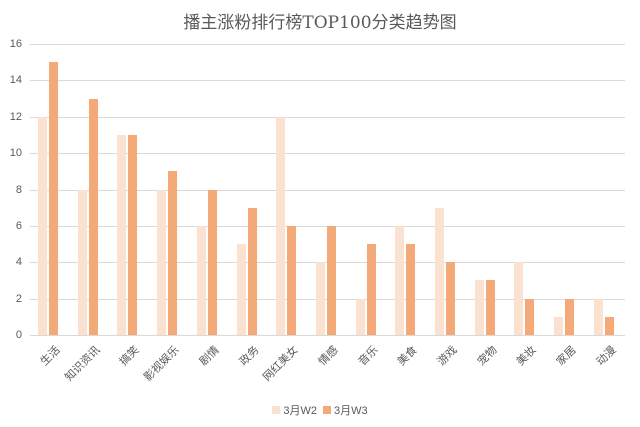 The height and width of the screenshot is (427, 640). Describe the element at coordinates (209, 356) in the screenshot. I see `x-tick-label: 剧情` at that location.